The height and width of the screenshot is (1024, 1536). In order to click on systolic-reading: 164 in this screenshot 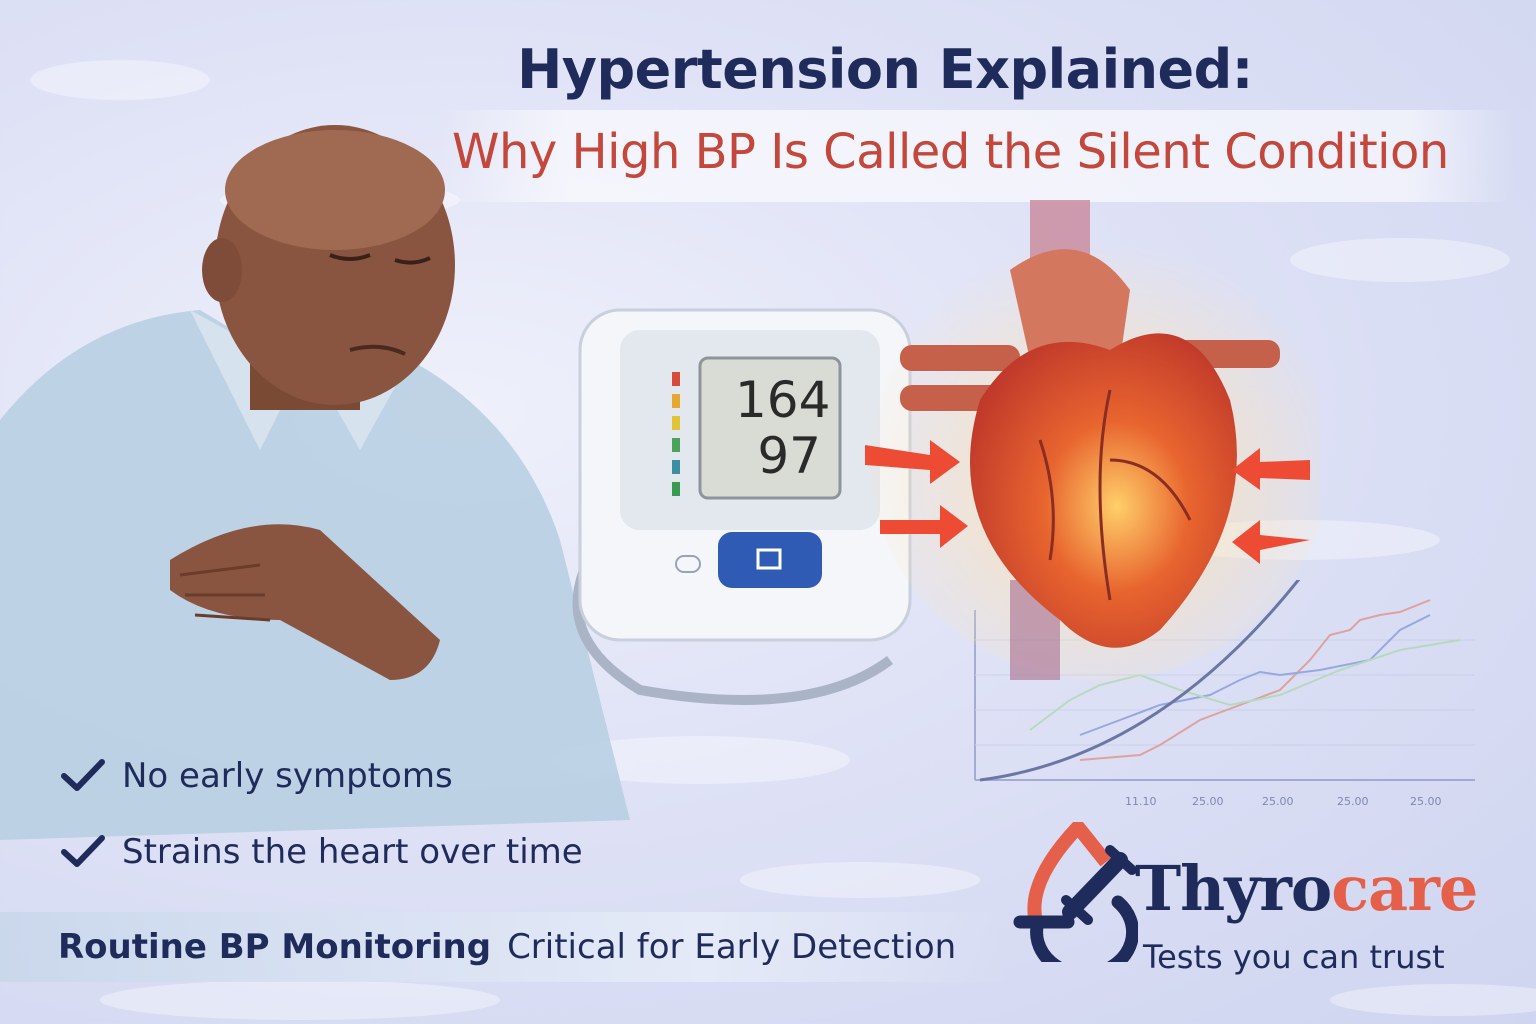, I will do `click(783, 400)`.